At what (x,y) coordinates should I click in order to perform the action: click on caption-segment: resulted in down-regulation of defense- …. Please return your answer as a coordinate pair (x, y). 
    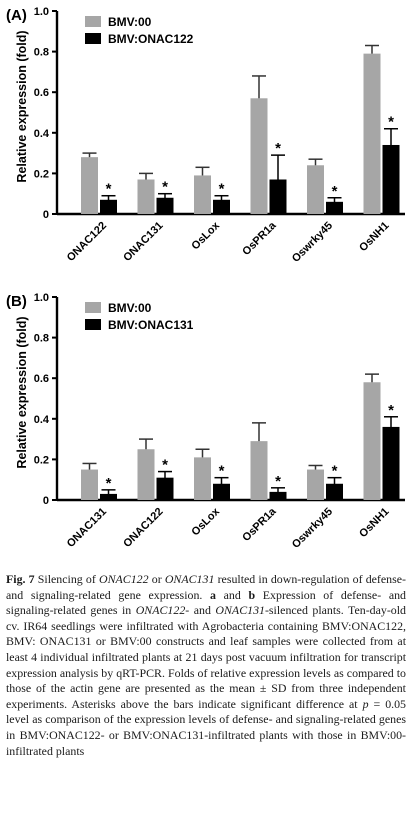
    Looking at the image, I should click on (206, 587).